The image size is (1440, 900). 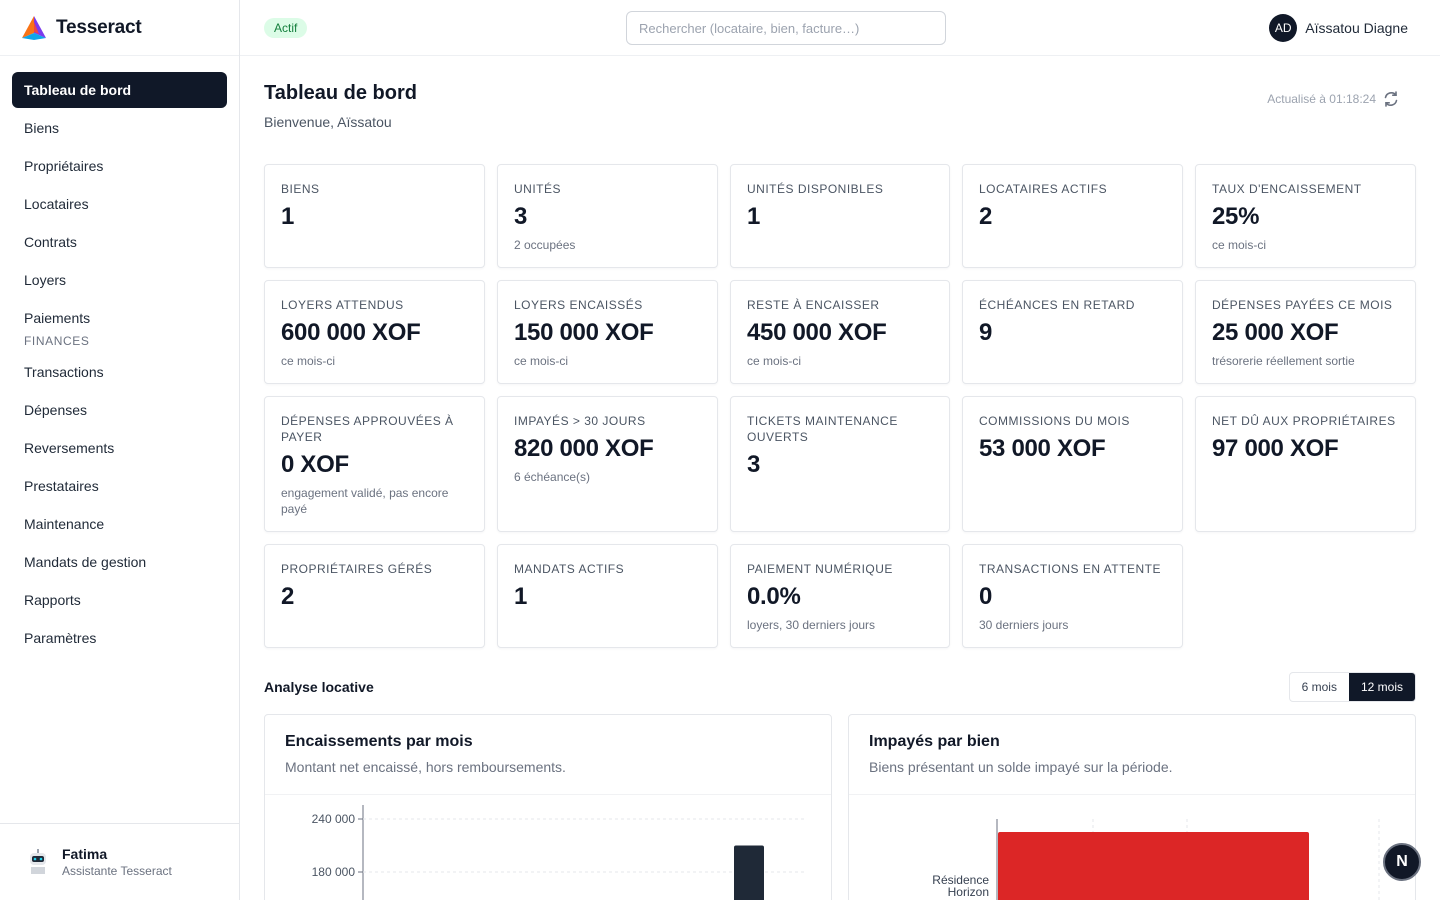 What do you see at coordinates (1070, 569) in the screenshot?
I see `kpi-label: TRANSACTIONS EN ATTENTE` at bounding box center [1070, 569].